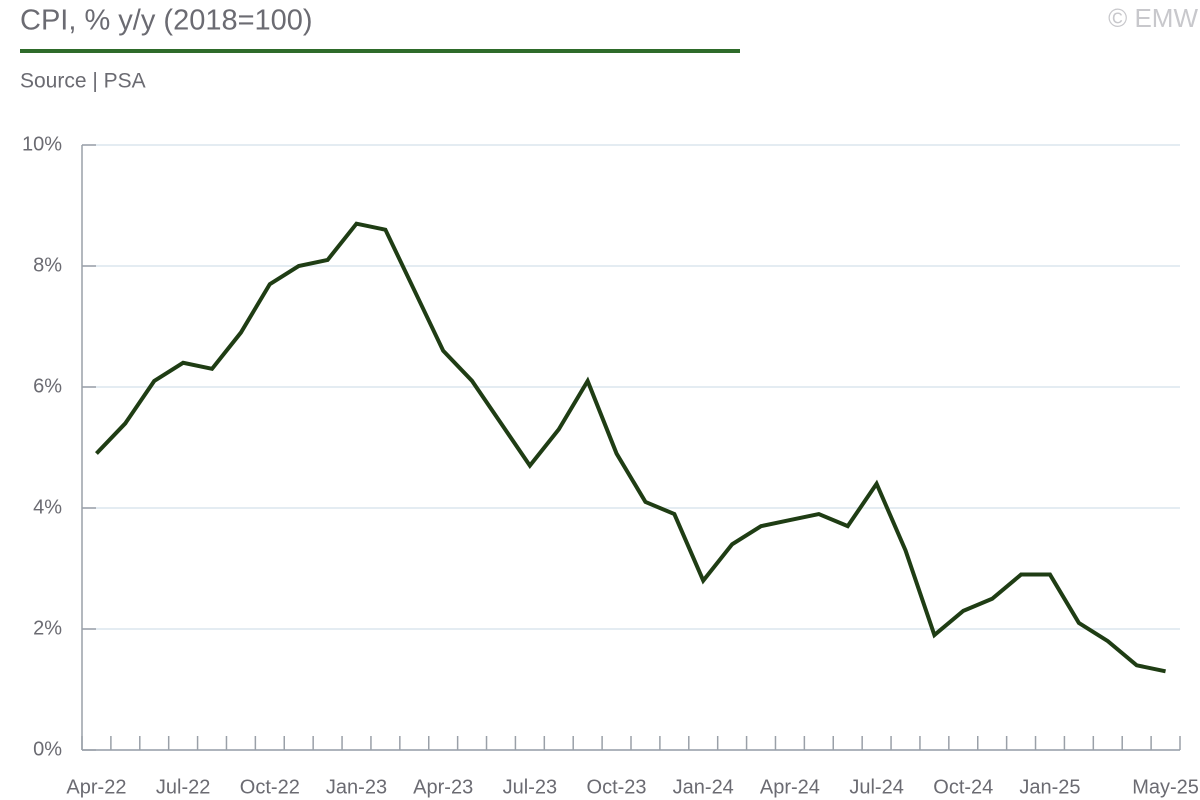 This screenshot has height=800, width=1200. I want to click on y-tick-label: 0%, so click(47, 749).